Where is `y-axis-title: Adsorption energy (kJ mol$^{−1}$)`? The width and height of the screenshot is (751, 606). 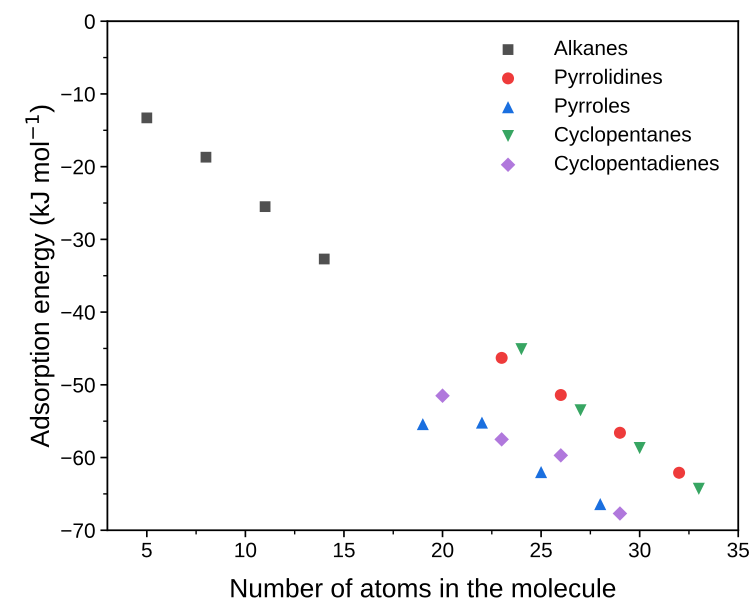
y-axis-title: Adsorption energy (kJ mol$^{−1}$) is located at coordinates (39, 277).